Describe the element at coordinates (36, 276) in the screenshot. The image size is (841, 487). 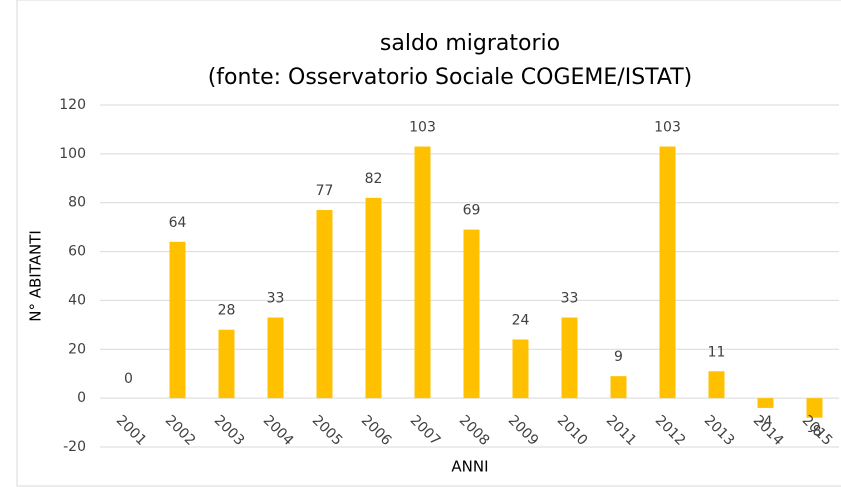
I see `y-axis-label: N° ABITANTI` at that location.